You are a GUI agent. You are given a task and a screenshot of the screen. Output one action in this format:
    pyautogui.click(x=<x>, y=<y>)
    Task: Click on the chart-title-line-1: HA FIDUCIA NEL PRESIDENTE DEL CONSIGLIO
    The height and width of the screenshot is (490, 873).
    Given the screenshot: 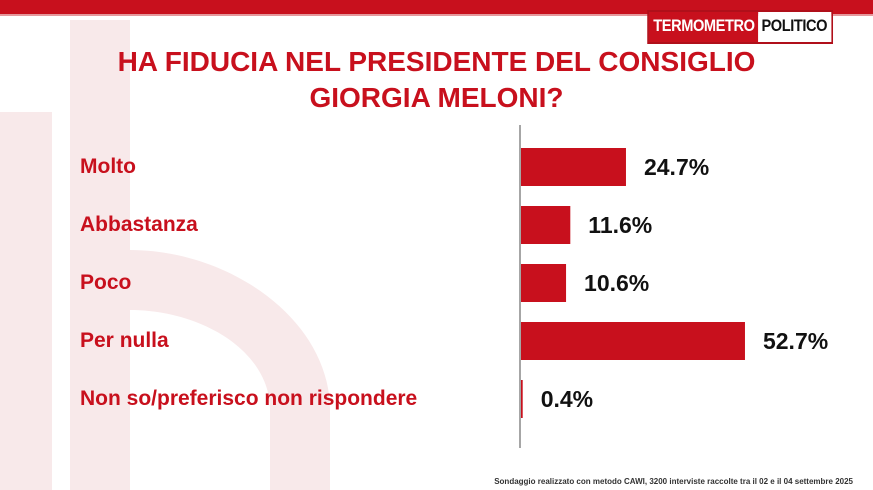 What is the action you would take?
    pyautogui.click(x=436, y=61)
    